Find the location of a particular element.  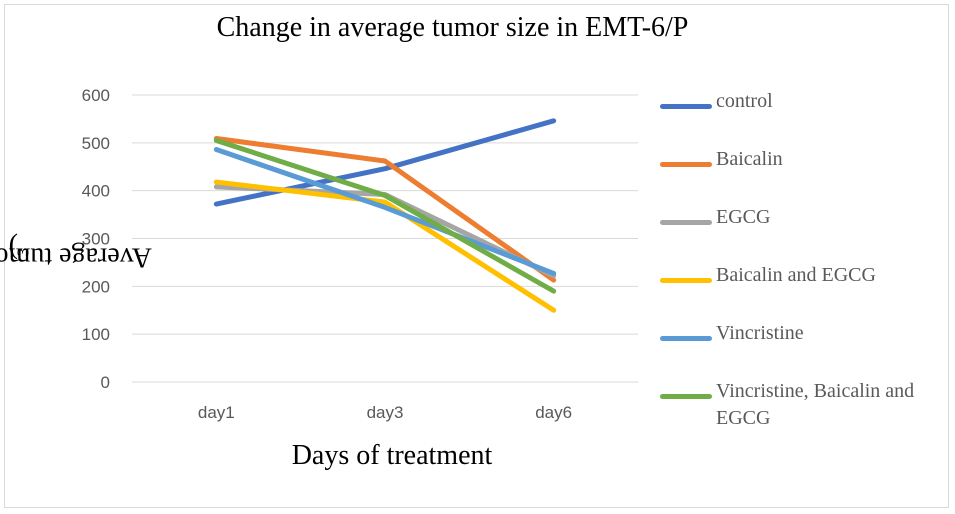

legend-item: EGCG is located at coordinates (803, 217).